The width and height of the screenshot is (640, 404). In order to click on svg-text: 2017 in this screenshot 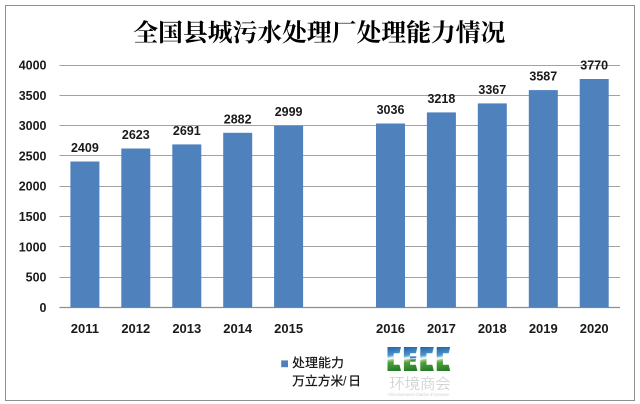, I will do `click(441, 328)`.